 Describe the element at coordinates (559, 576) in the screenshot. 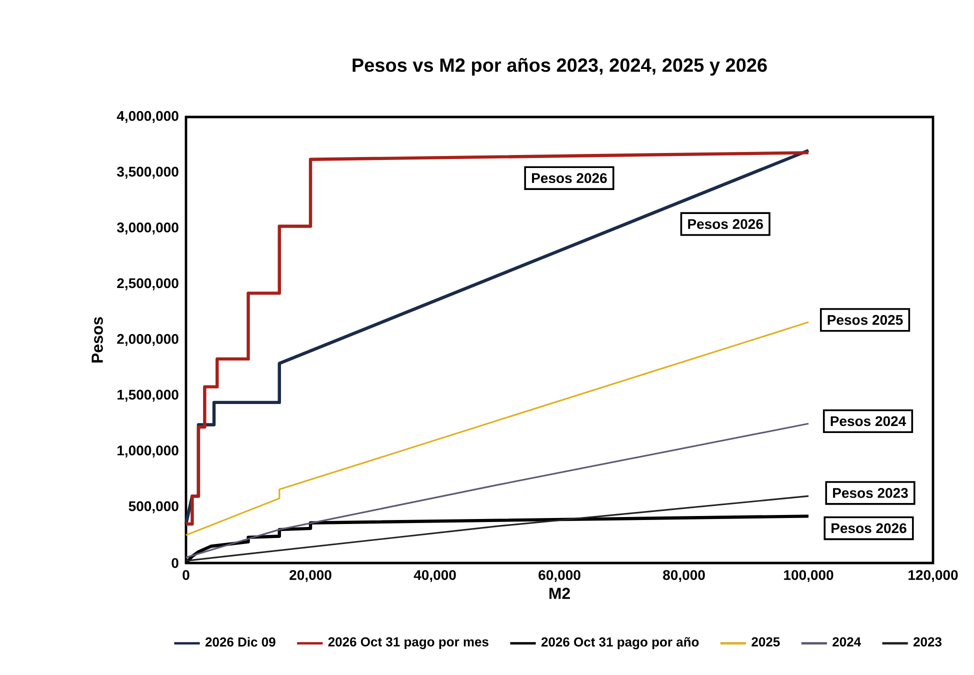

I see `x-tick-label: 60,000` at that location.